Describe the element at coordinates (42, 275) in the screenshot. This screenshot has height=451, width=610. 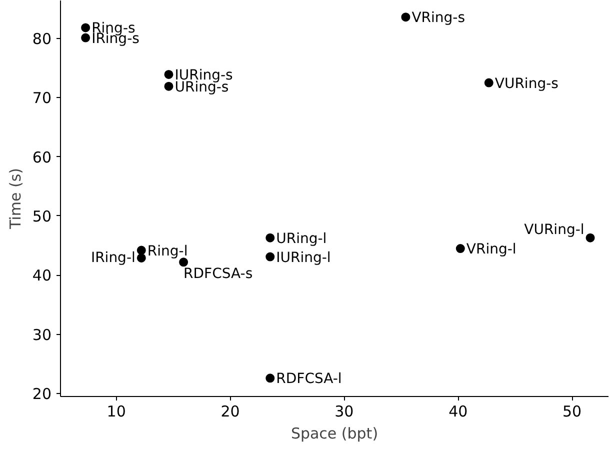
I see `y-tick-label: 40` at that location.